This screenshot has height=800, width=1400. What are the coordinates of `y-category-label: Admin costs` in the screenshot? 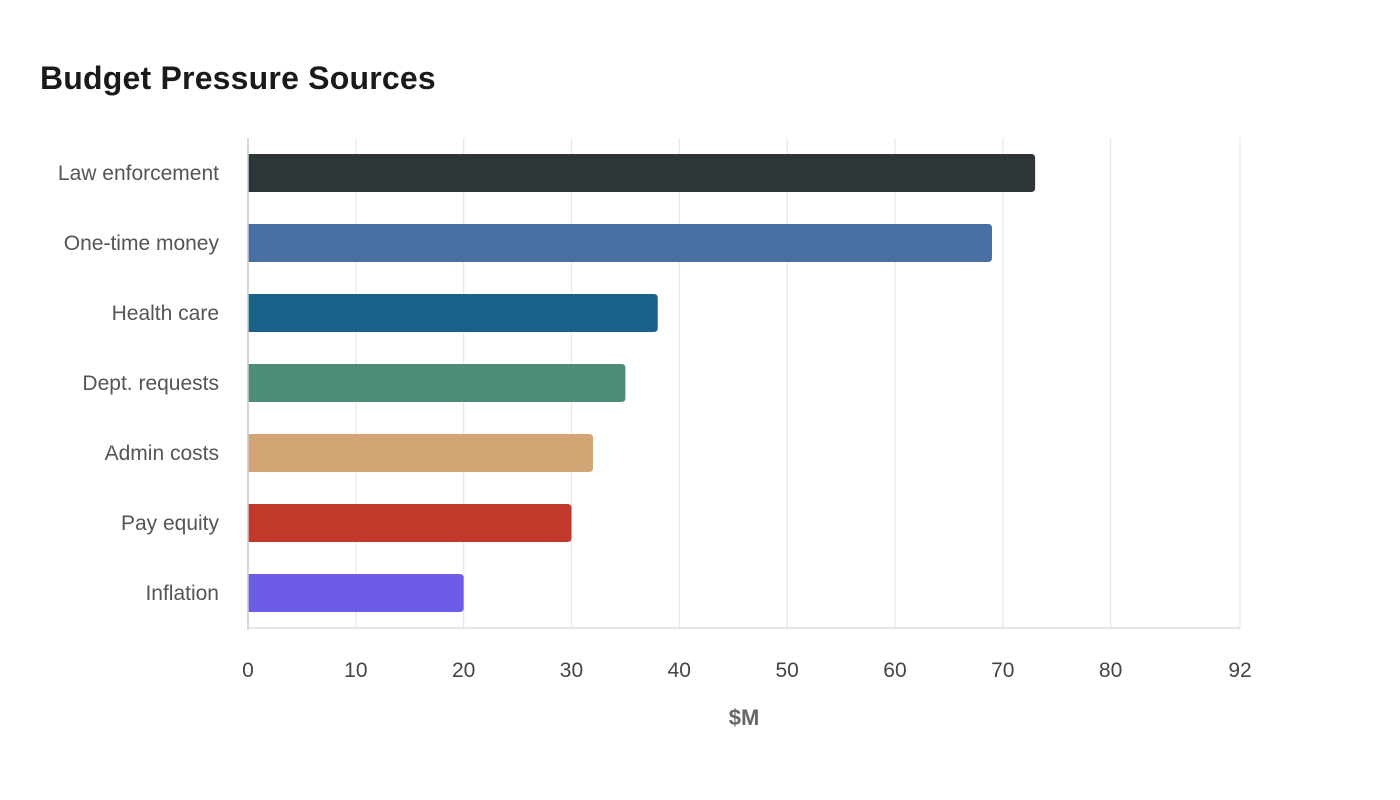 It's located at (162, 453).